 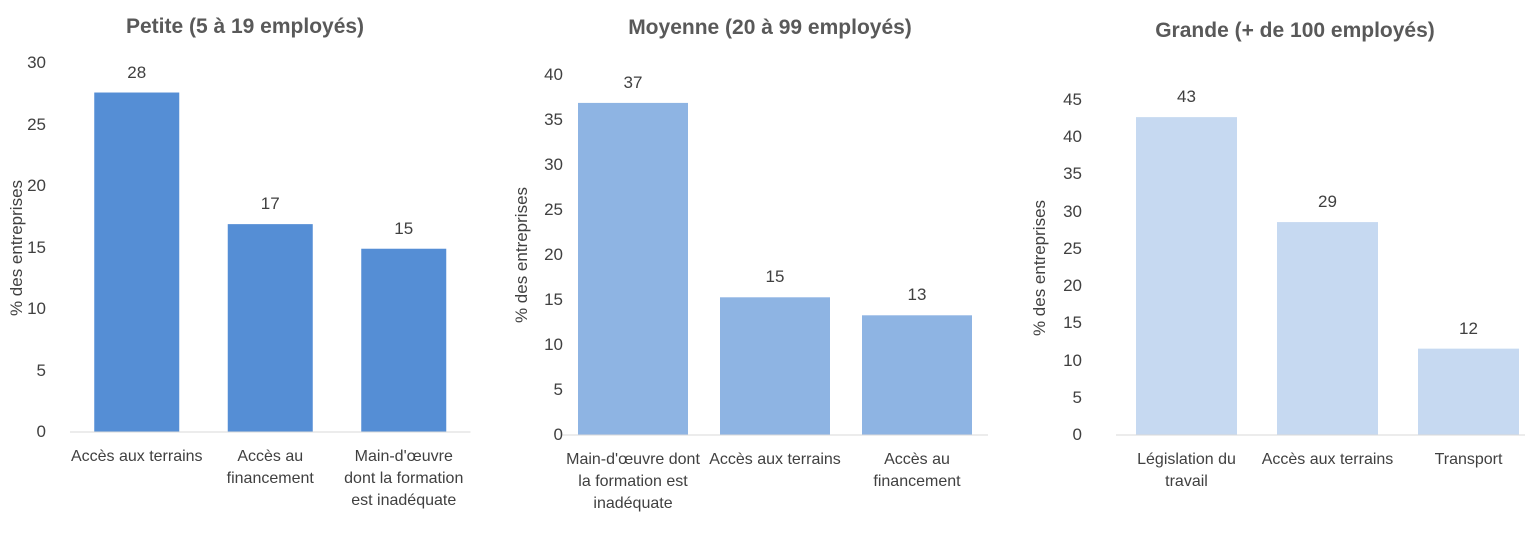 What do you see at coordinates (270, 204) in the screenshot?
I see `value-label: 17` at bounding box center [270, 204].